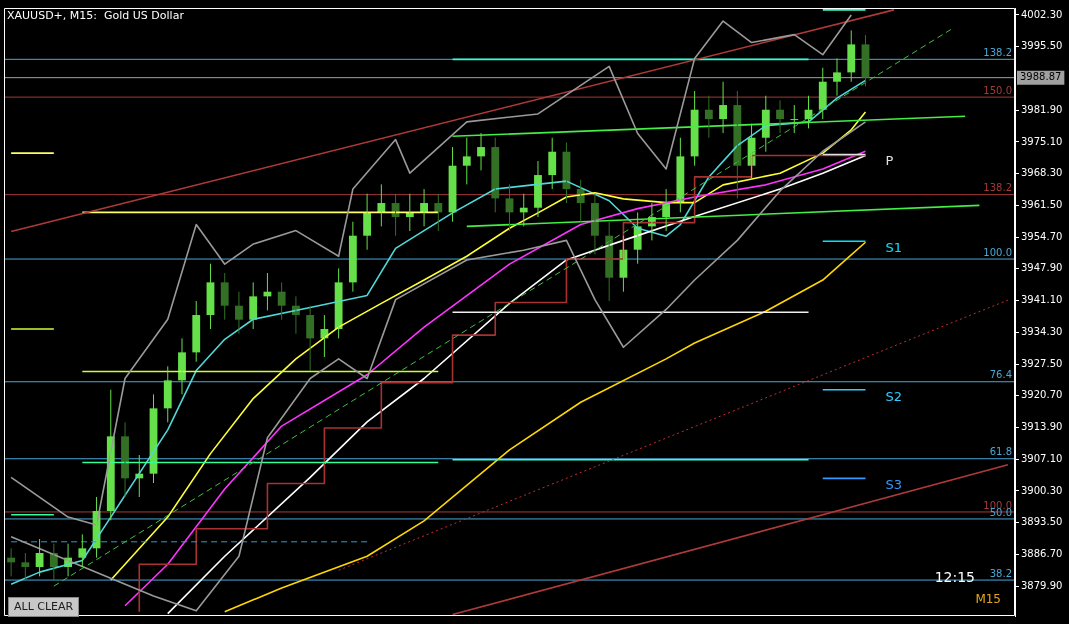 This screenshot has height=624, width=1069. I want to click on y-tick-label: 3879.90, so click(1042, 585).